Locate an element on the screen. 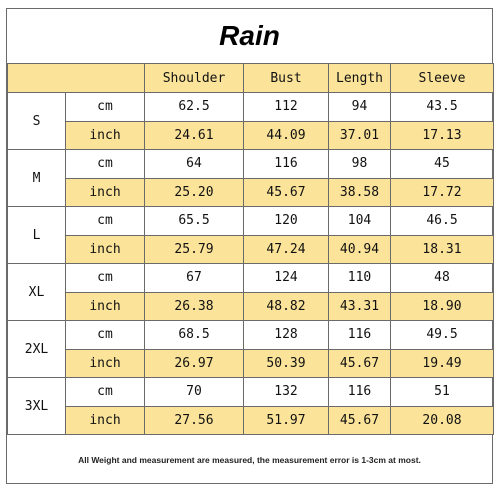 This screenshot has width=500, height=497. value-cell: 37.01 is located at coordinates (359, 135).